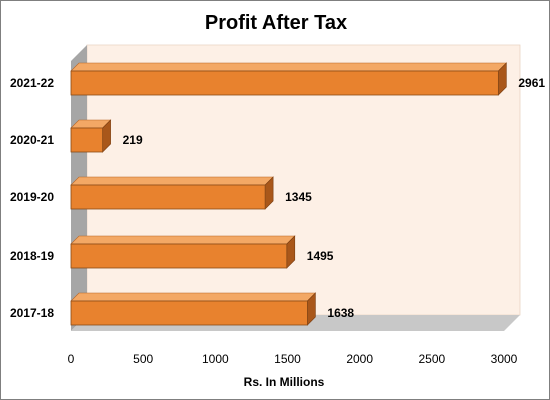 The image size is (550, 400). What do you see at coordinates (32, 83) in the screenshot?
I see `category-label: 2021-22` at bounding box center [32, 83].